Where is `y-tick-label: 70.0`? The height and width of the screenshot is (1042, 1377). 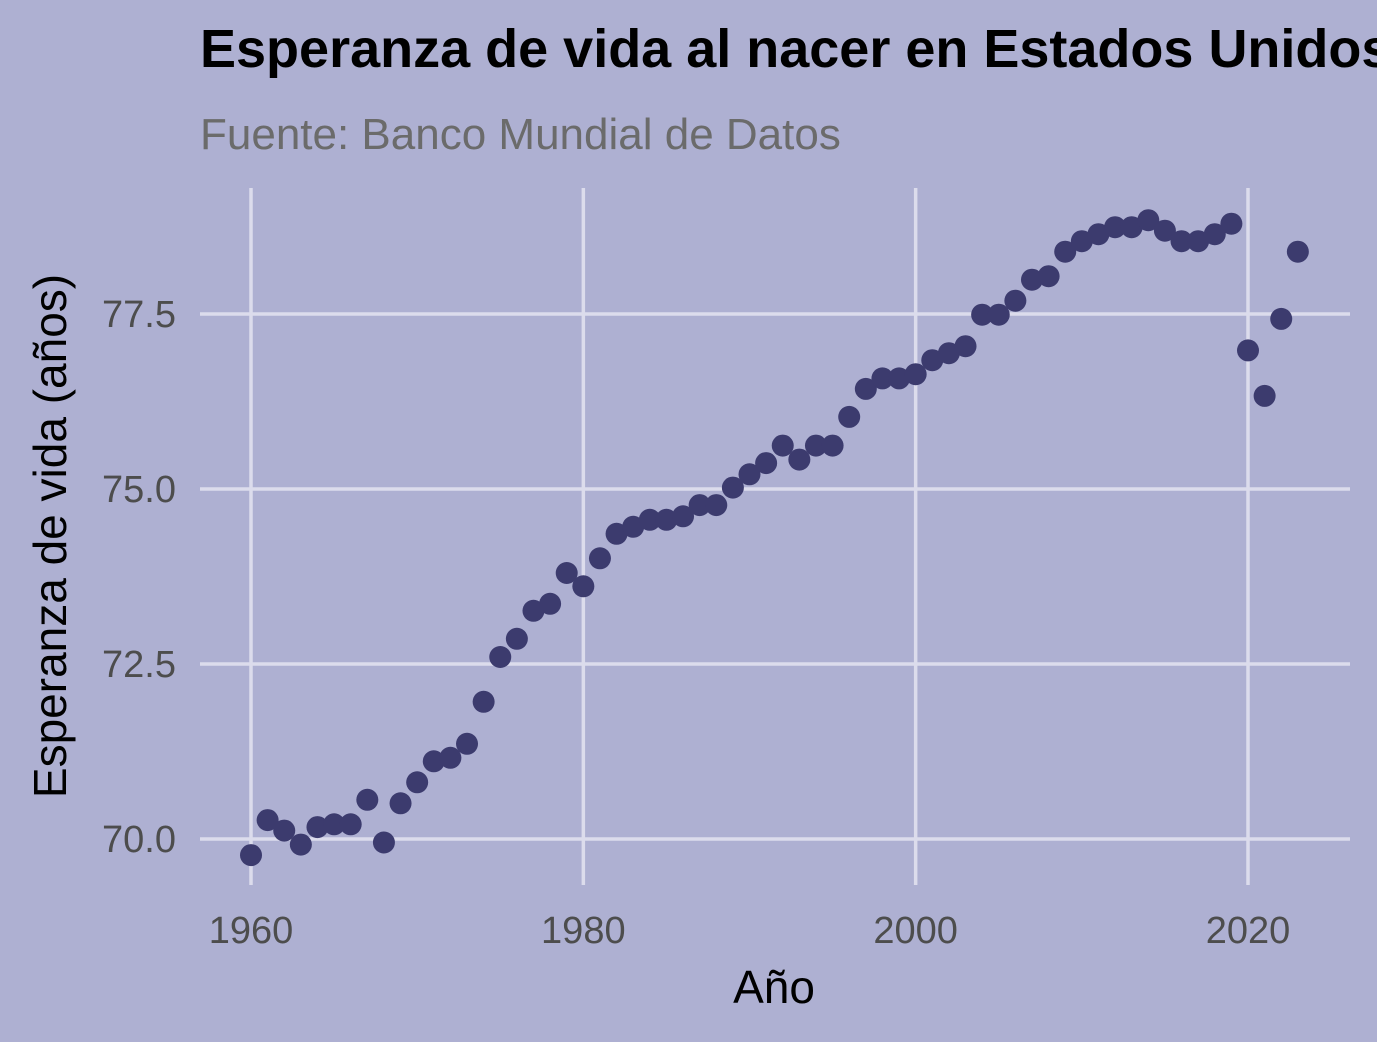
y-tick-label: 70.0 is located at coordinates (139, 840).